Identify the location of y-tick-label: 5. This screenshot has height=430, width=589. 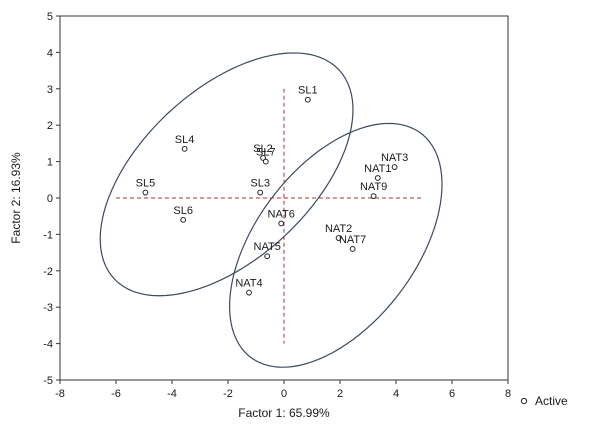
(50, 17).